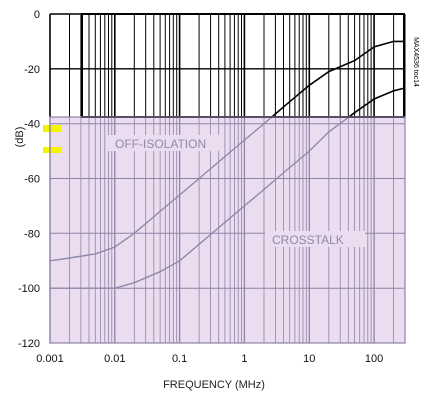 This screenshot has height=400, width=428. What do you see at coordinates (20, 137) in the screenshot?
I see `y-axis-label: (dB)` at bounding box center [20, 137].